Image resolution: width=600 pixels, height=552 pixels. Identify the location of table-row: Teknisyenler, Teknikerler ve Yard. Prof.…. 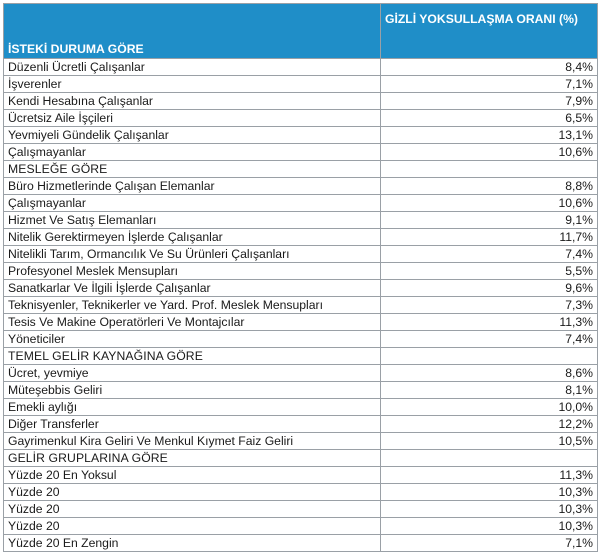
(300, 305).